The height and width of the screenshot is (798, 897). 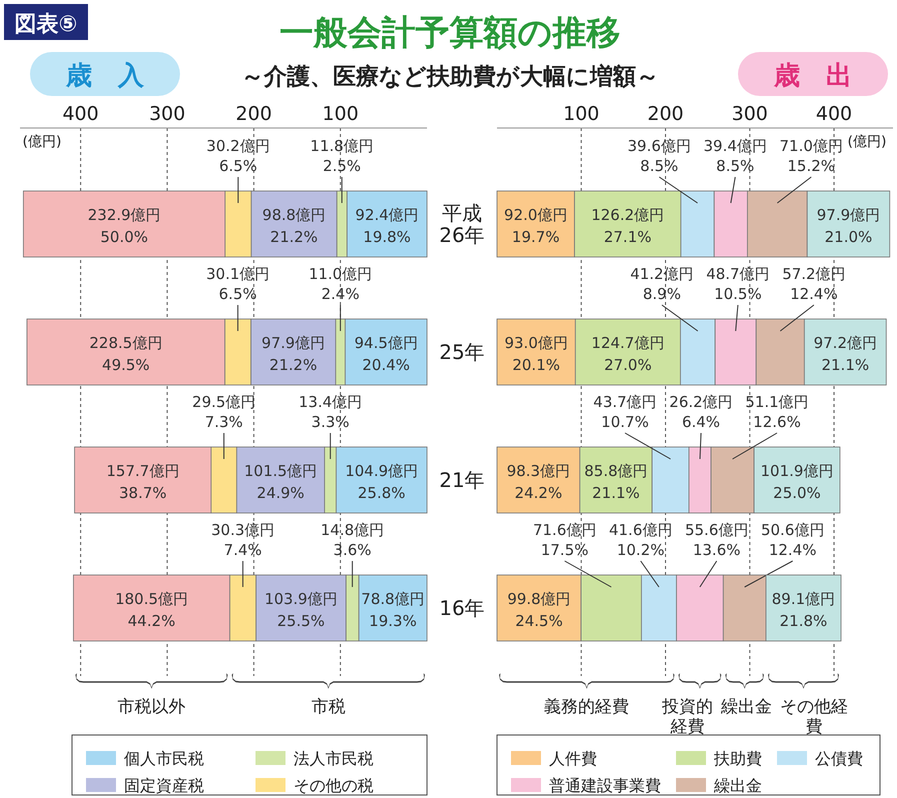 I want to click on value-label: 94.5億円 20.4%, so click(x=386, y=354).